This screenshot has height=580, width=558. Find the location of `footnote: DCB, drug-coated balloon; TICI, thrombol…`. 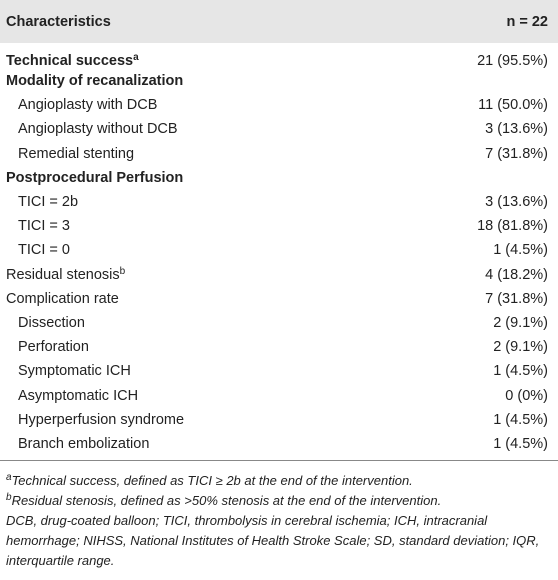

footnote: DCB, drug-coated balloon; TICI, thrombol… is located at coordinates (279, 541).